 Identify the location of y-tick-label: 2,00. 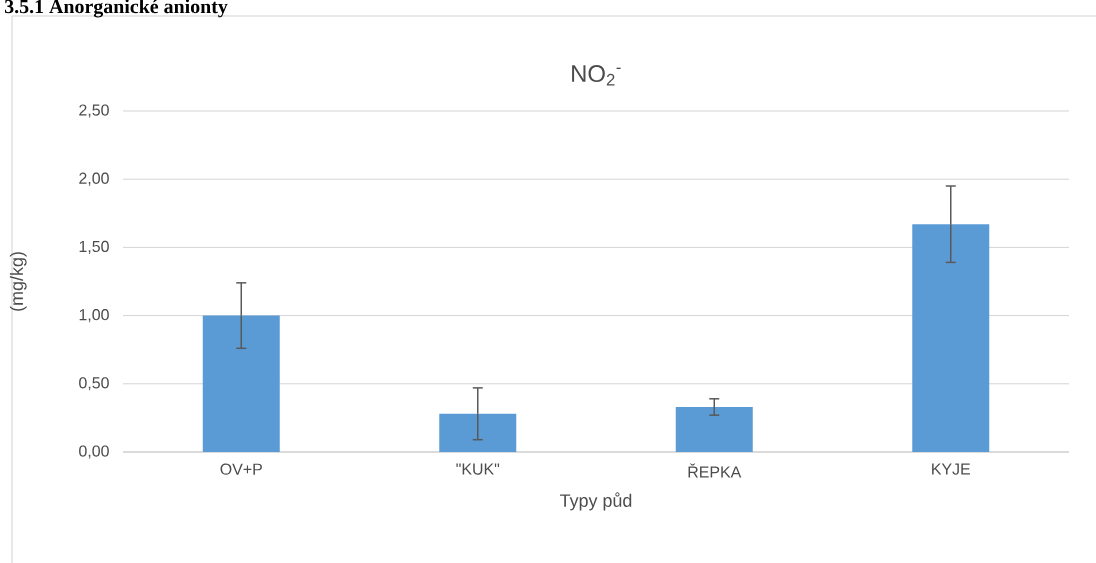
(94, 179).